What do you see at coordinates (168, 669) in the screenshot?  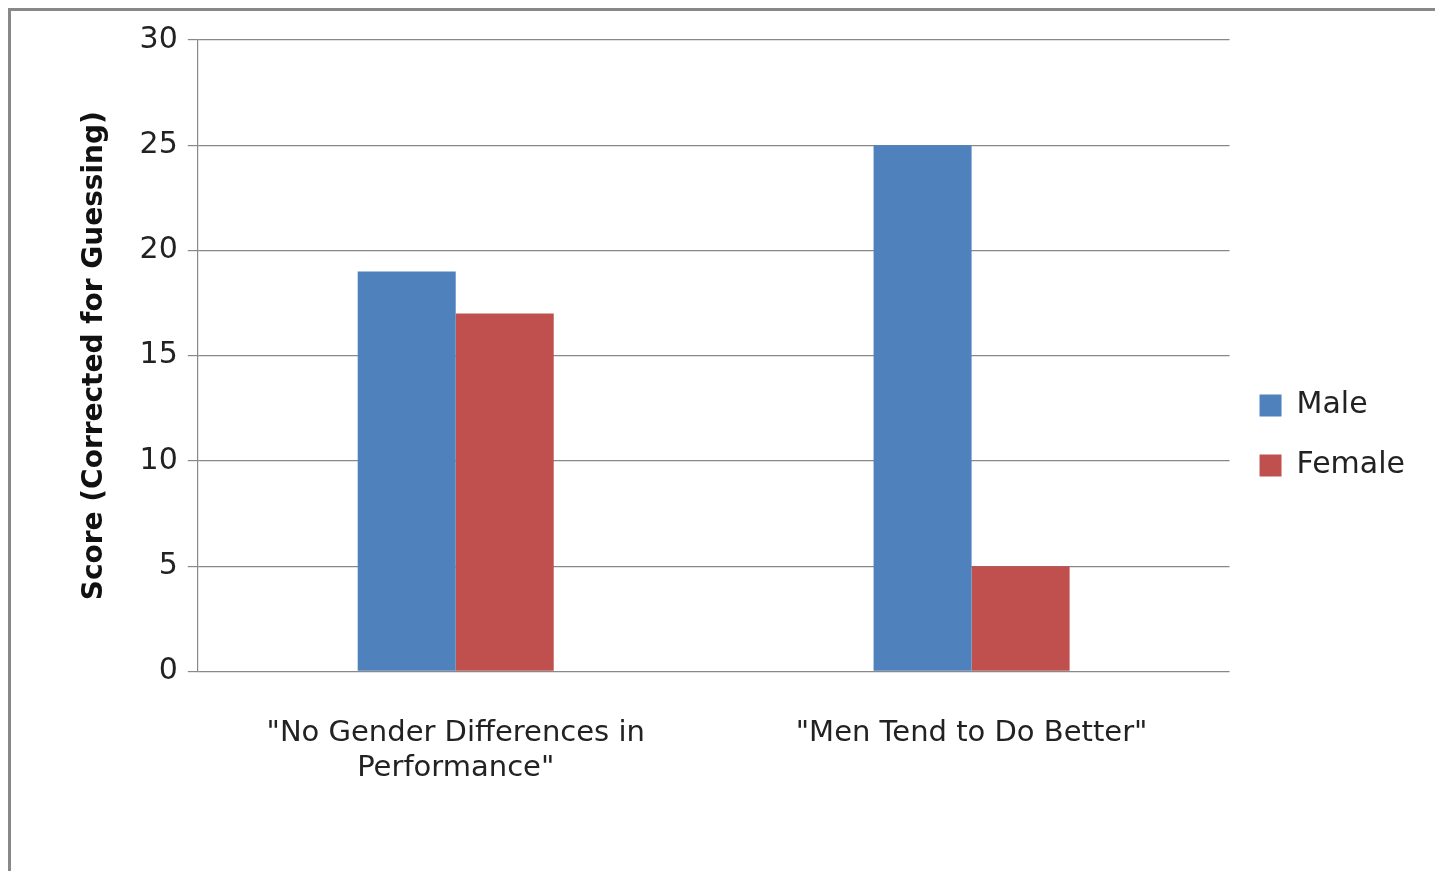 I see `y-tick-label: 0` at bounding box center [168, 669].